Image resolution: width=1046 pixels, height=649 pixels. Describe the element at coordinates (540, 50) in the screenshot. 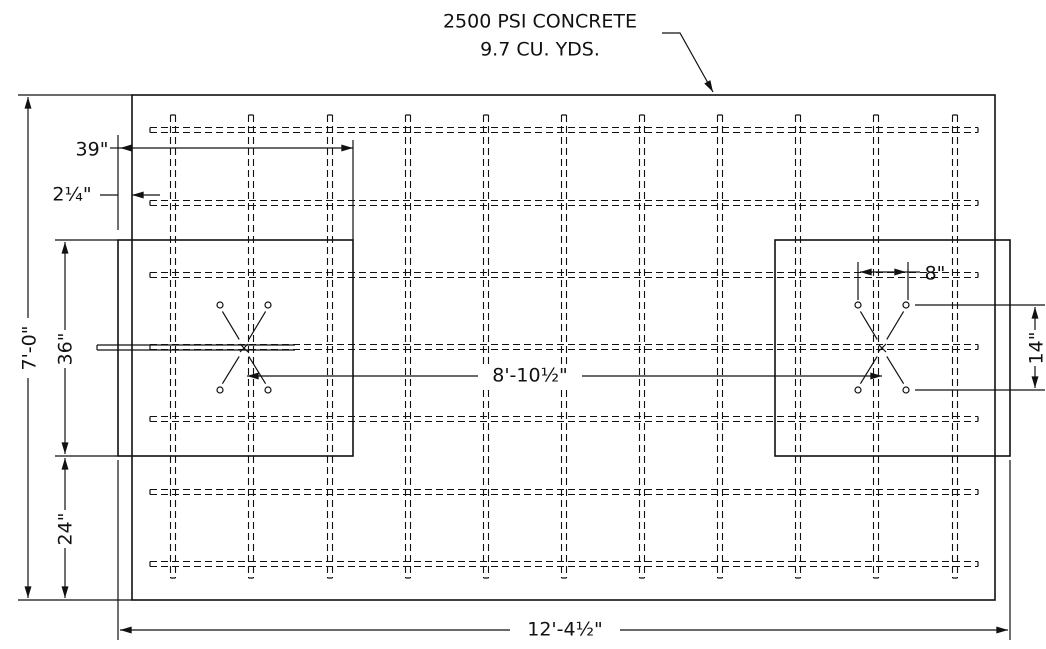

I see `note-line2: 9.7 CU. YDS.` at that location.